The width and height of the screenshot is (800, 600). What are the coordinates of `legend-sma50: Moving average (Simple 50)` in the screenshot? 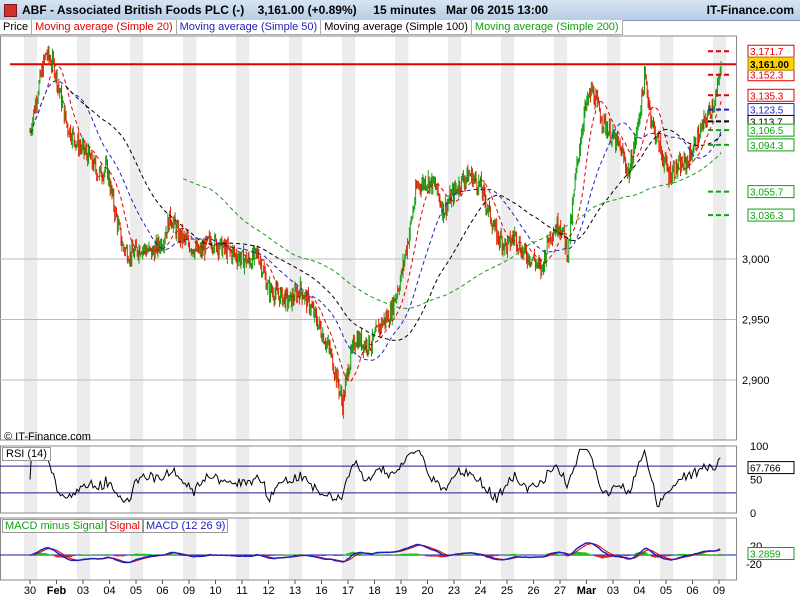 It's located at (249, 27).